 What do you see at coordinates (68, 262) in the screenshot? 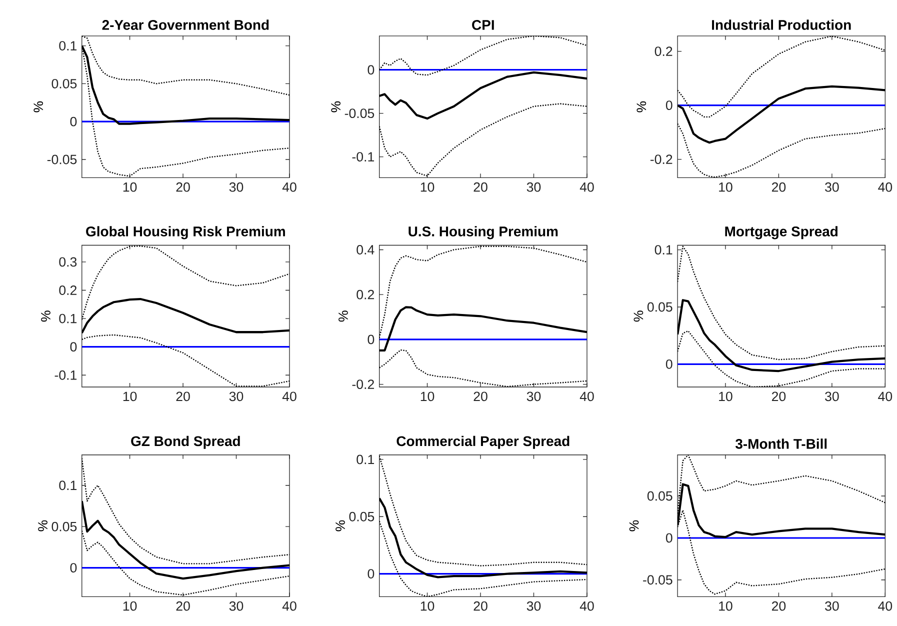
I see `y-tick-label: 0.3` at bounding box center [68, 262].